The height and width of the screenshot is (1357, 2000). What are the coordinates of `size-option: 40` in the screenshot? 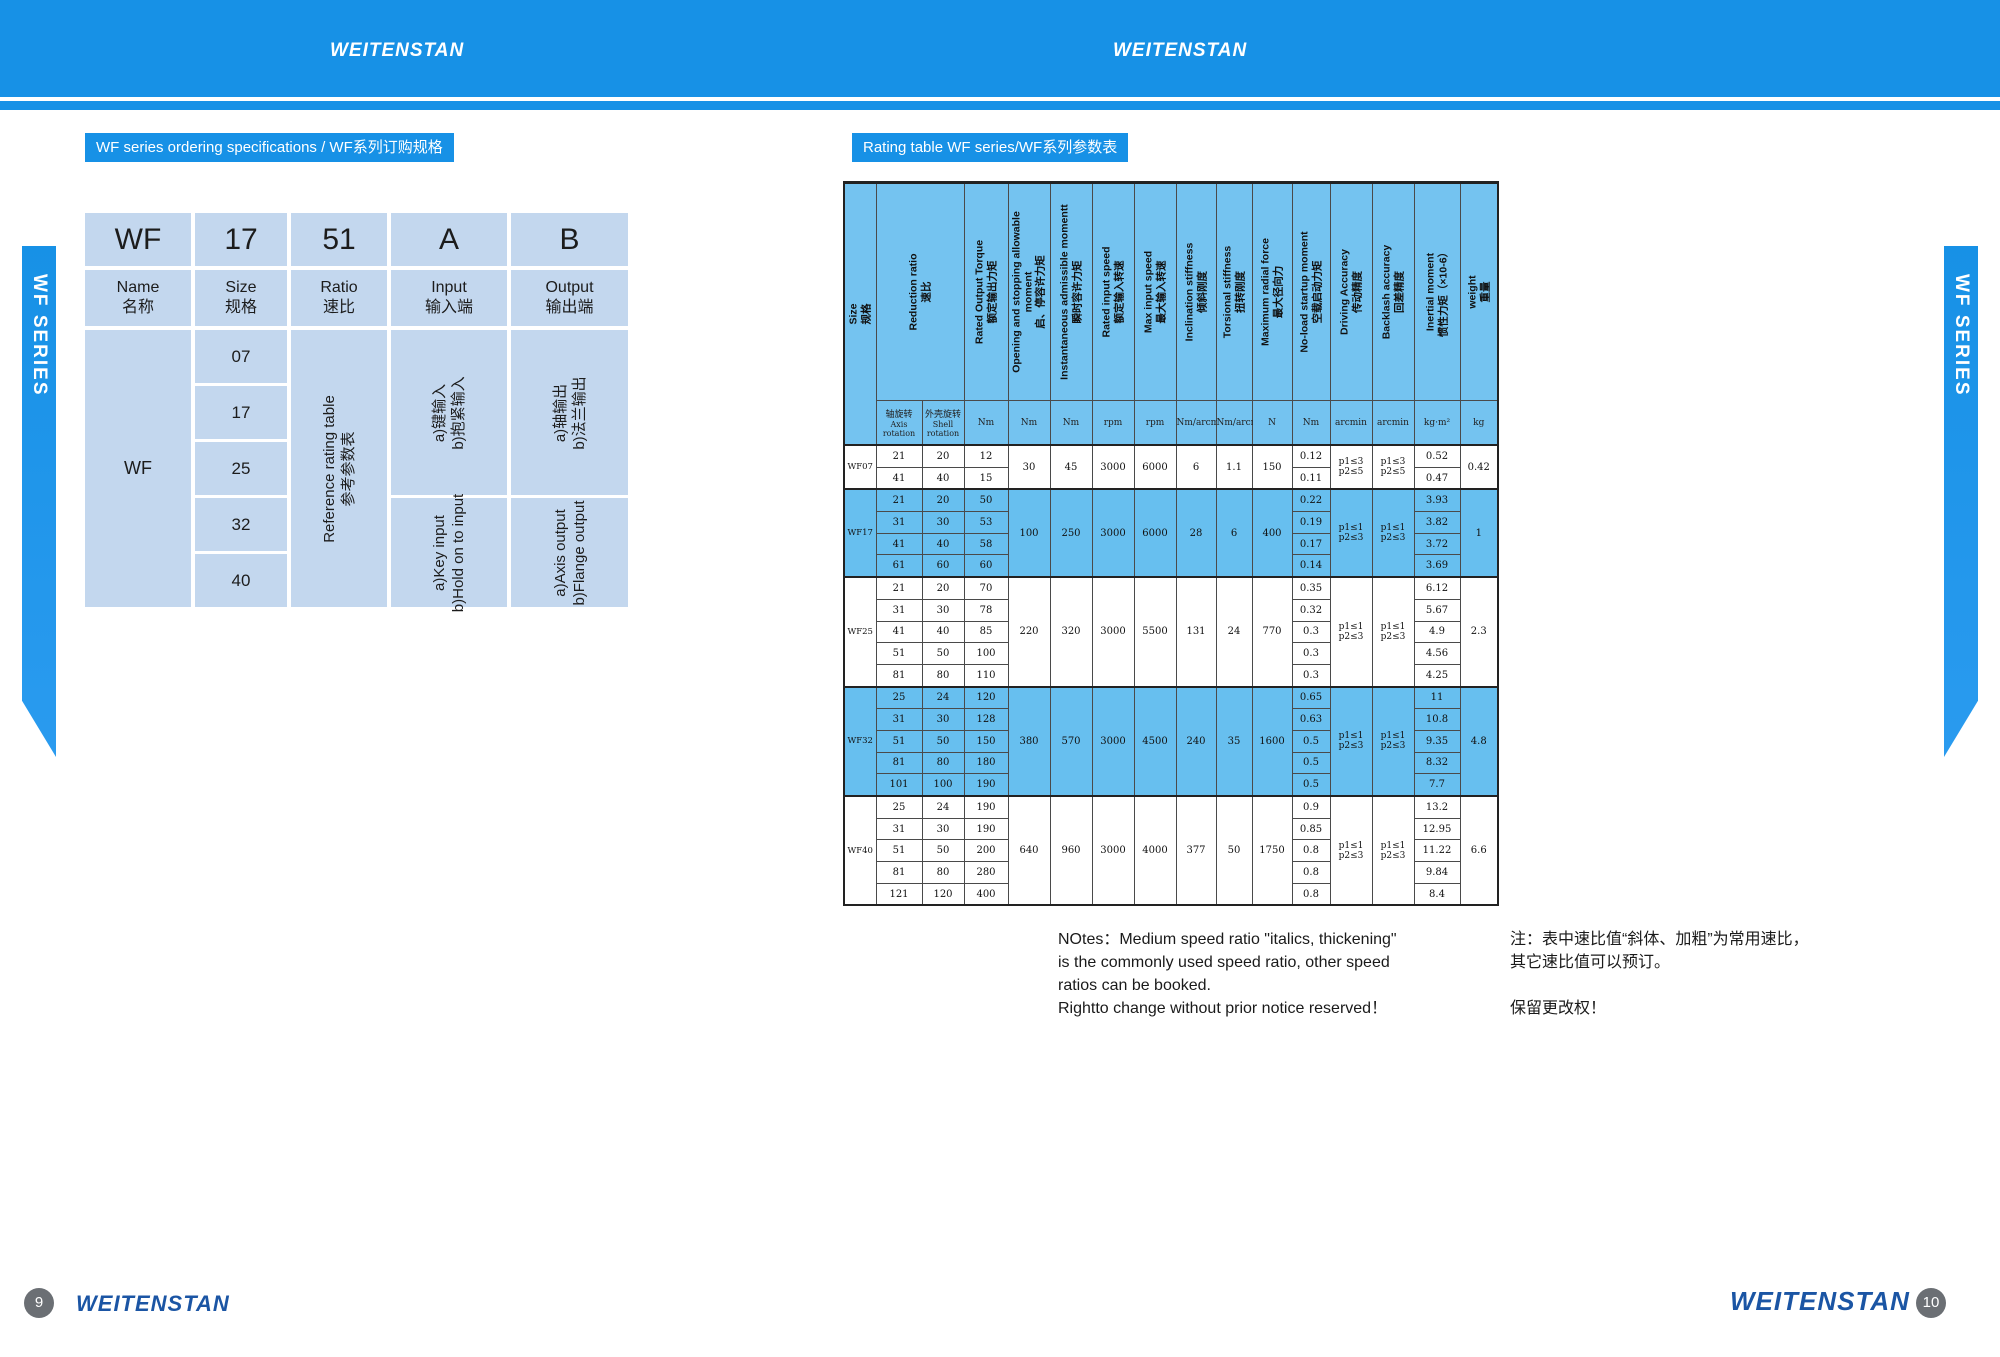 It's located at (241, 580).